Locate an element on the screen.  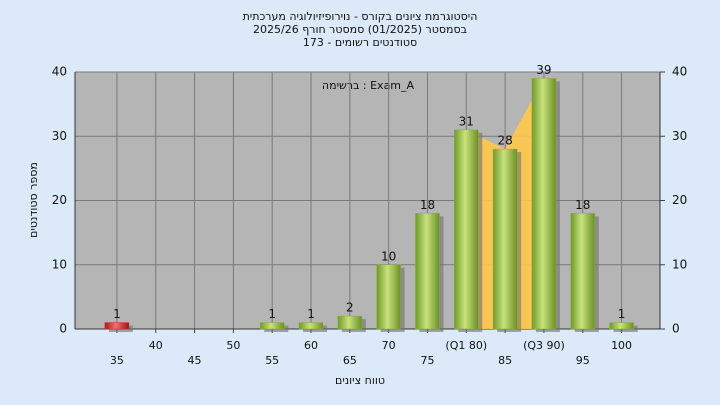
x-tick-label: 85 is located at coordinates (505, 360).